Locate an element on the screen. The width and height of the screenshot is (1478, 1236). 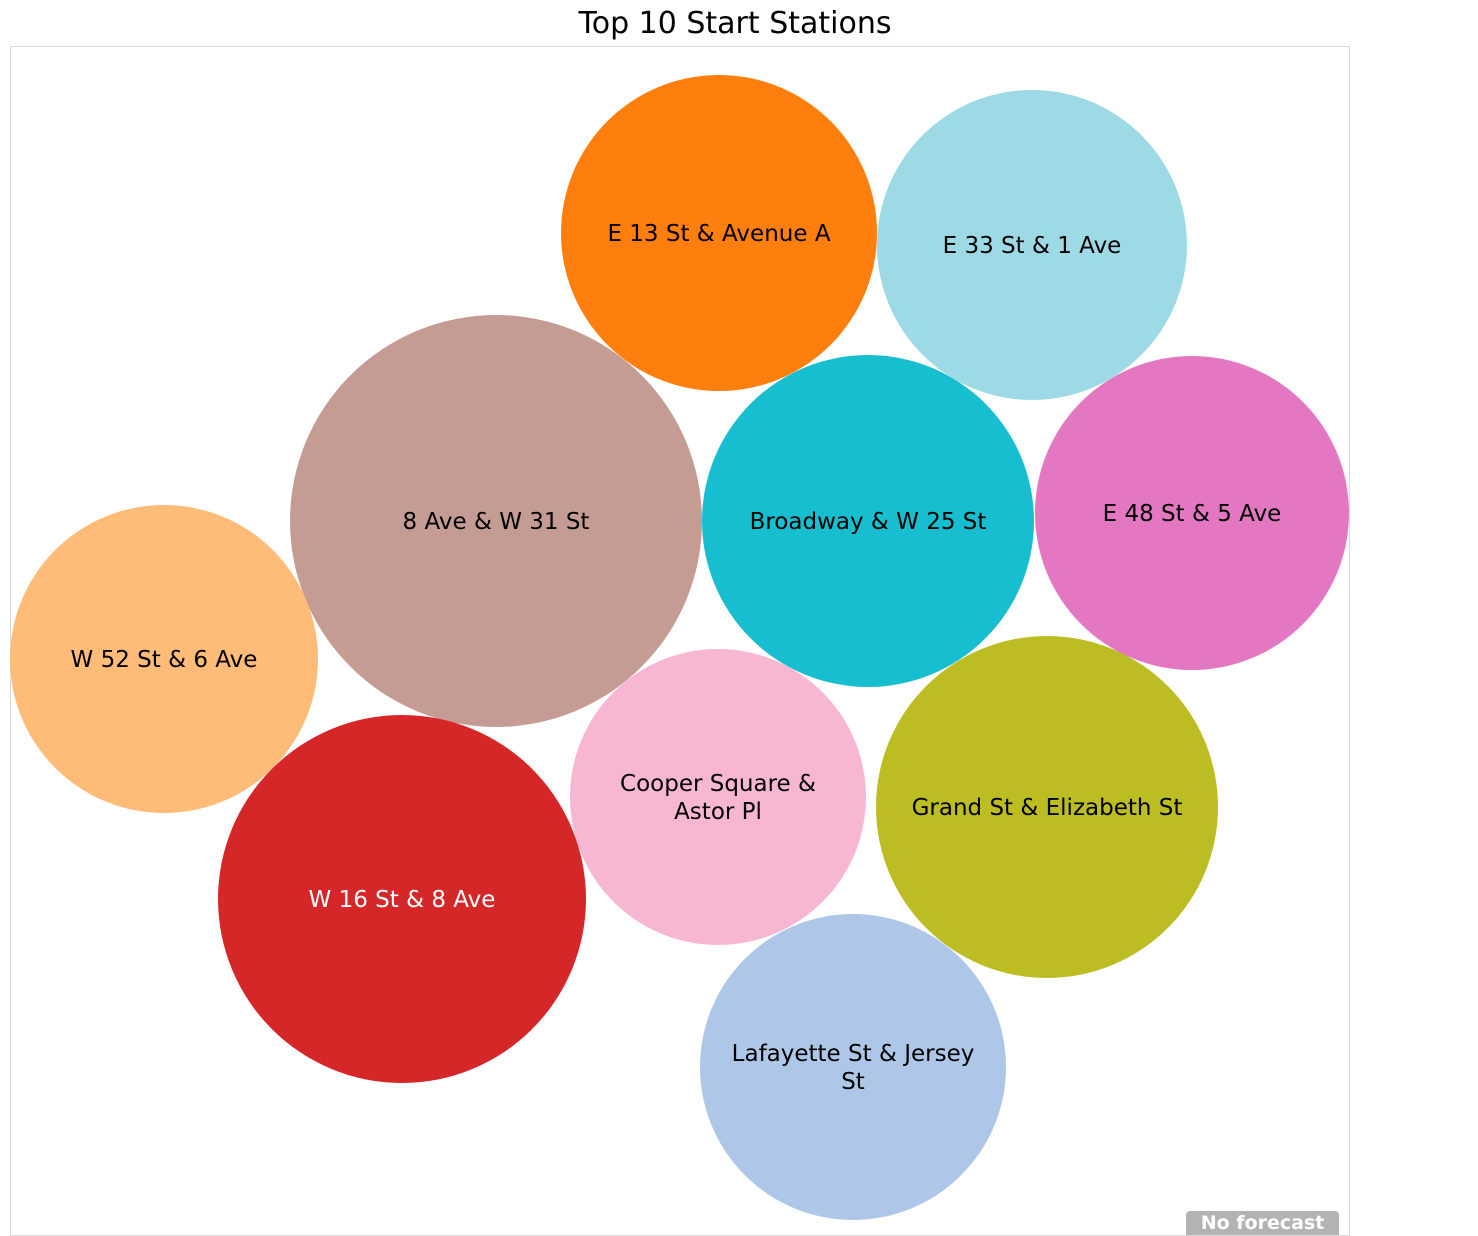
bubble-4: E 48 St & 5 Ave is located at coordinates (1192, 513).